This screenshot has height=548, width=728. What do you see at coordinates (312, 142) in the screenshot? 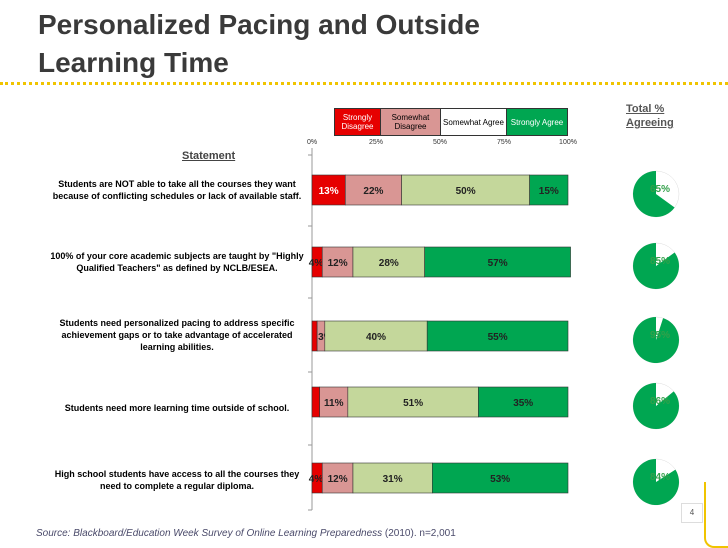
I see `x-tick-label: 0%` at bounding box center [312, 142].